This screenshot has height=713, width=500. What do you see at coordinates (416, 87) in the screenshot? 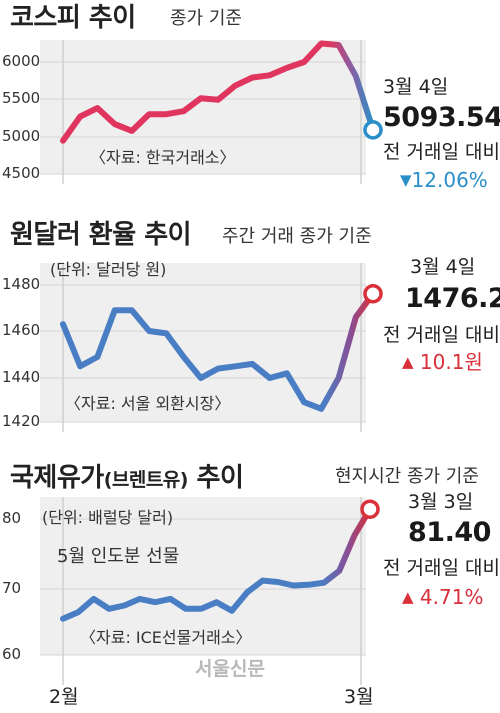
I see `kospi-latest-date: 3월 4일` at bounding box center [416, 87].